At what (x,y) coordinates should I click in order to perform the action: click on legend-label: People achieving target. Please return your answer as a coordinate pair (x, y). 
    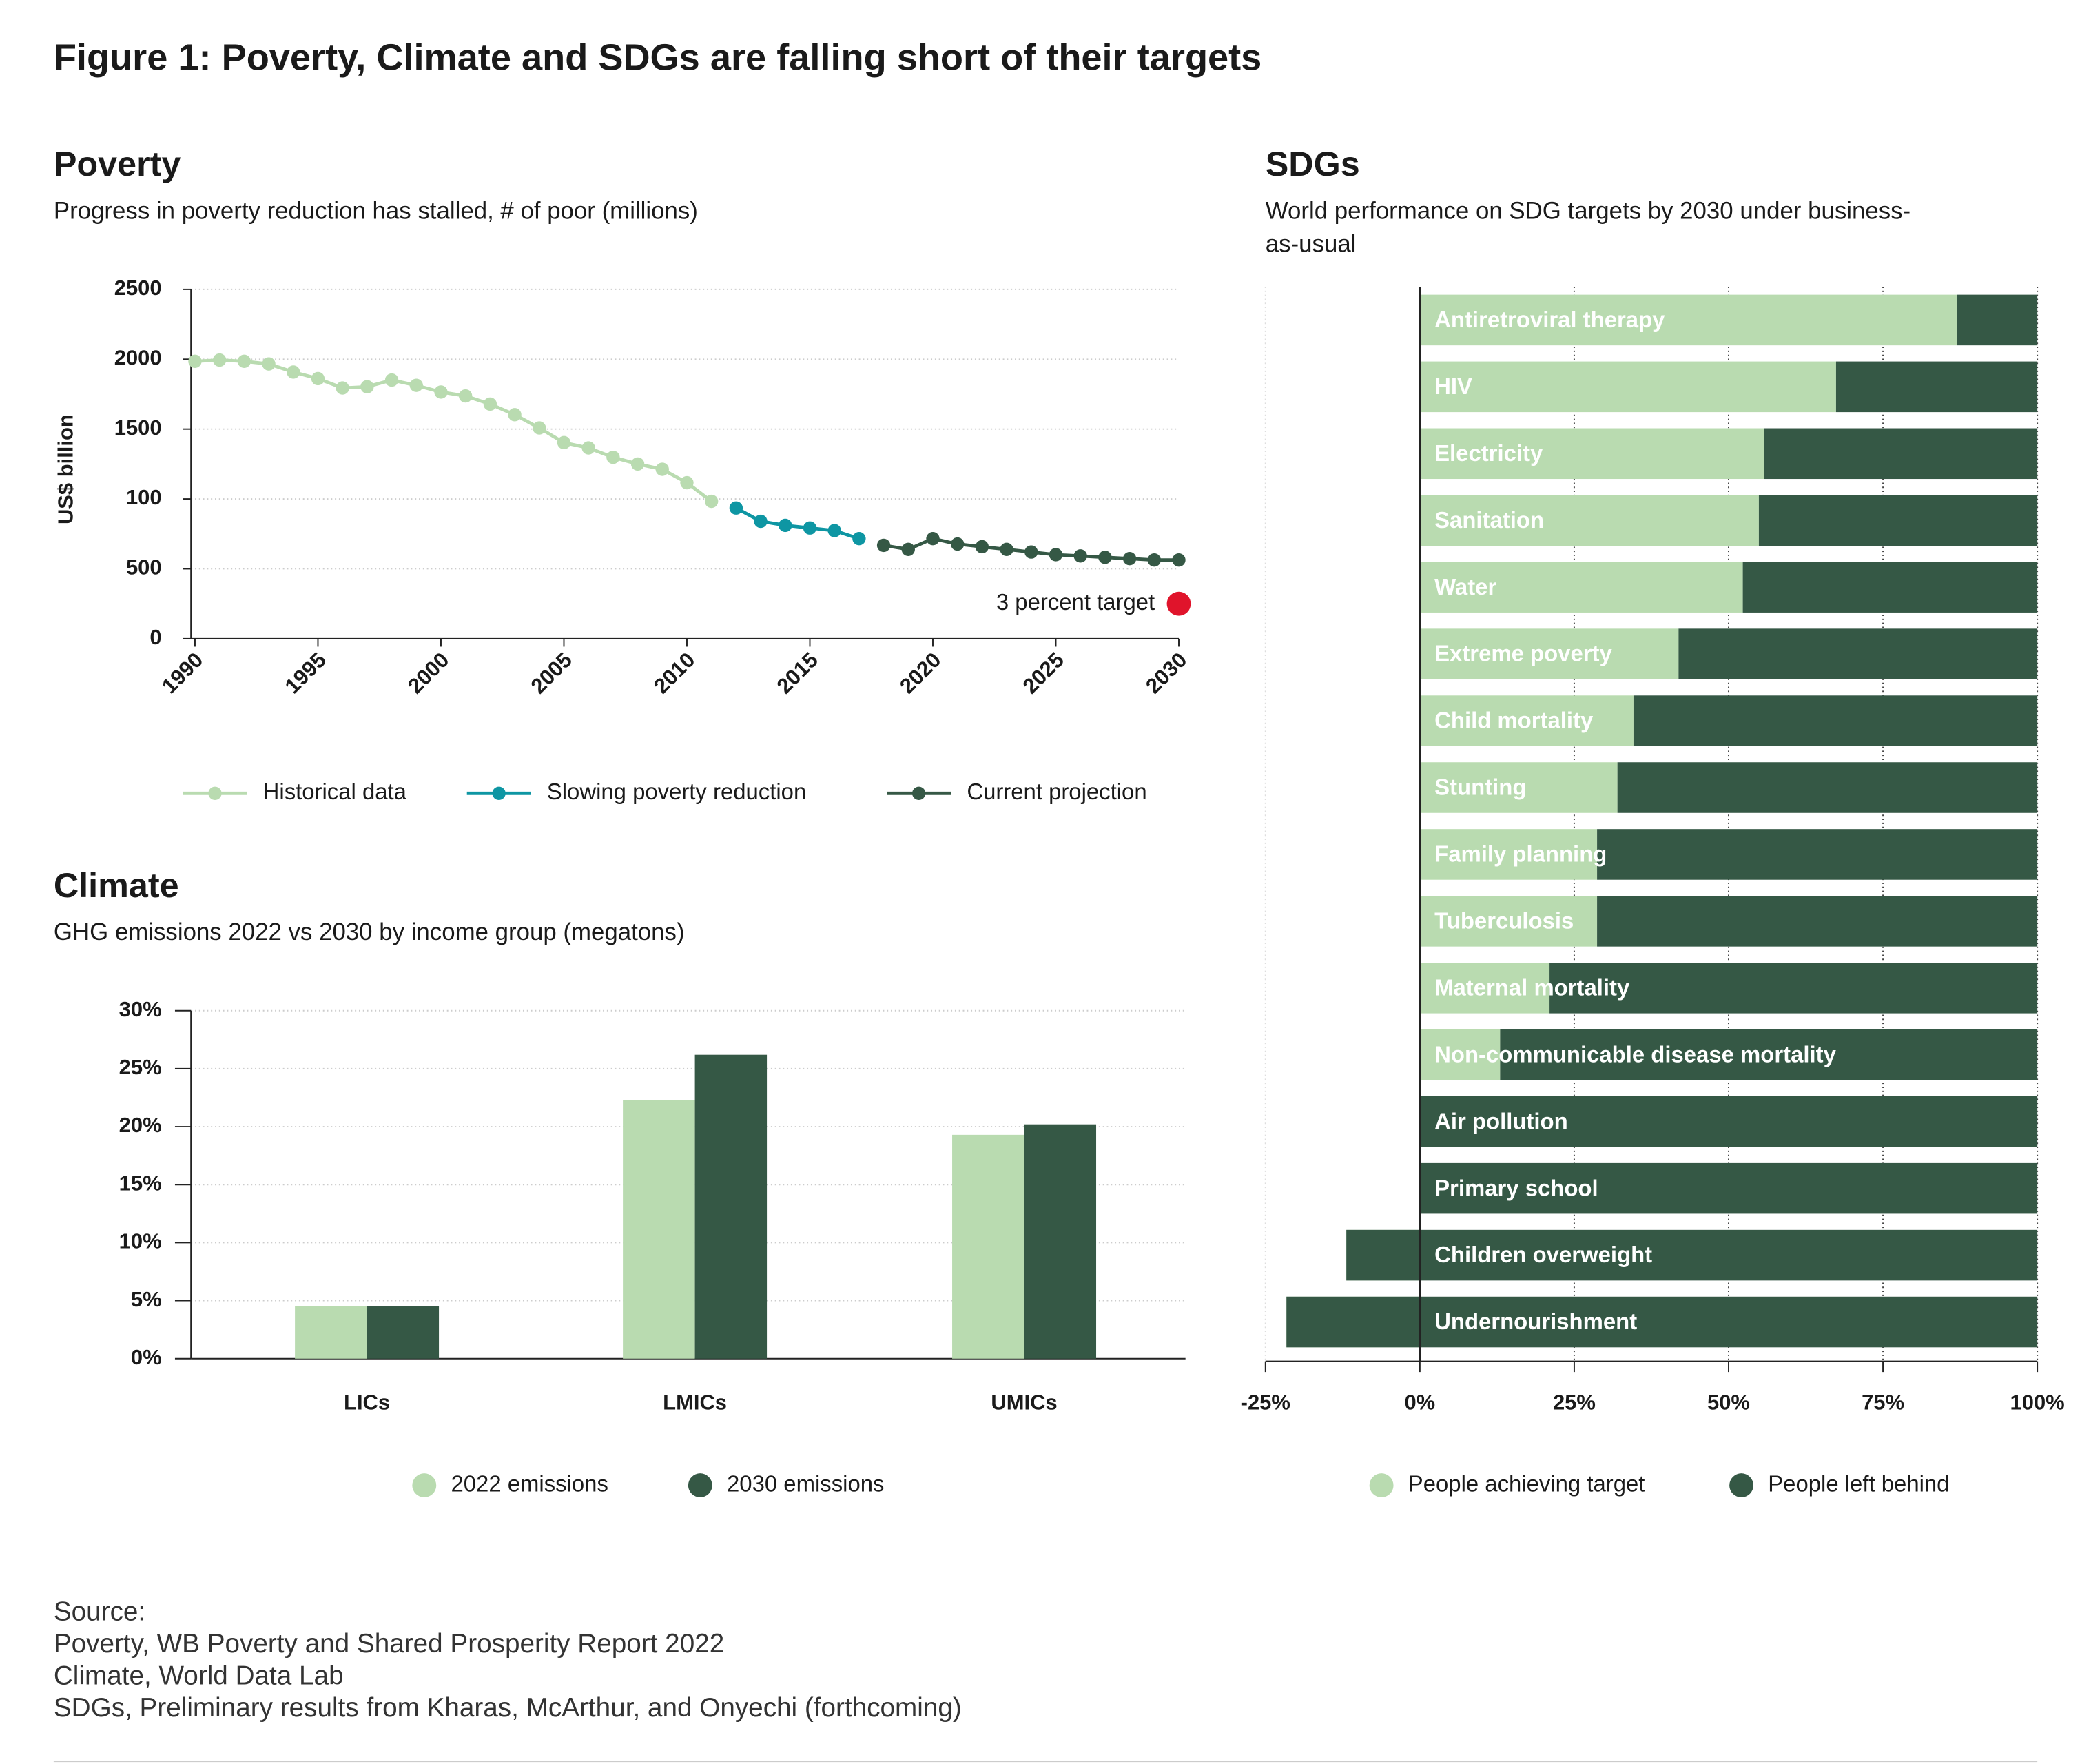
    Looking at the image, I should click on (1526, 1483).